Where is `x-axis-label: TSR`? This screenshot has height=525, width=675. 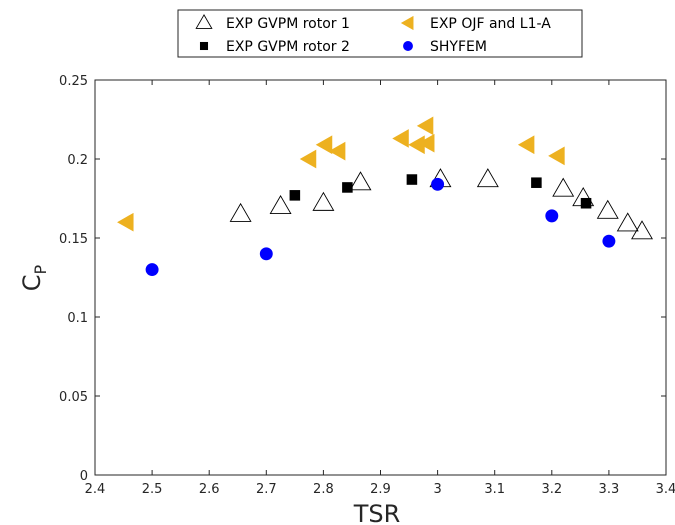
x-axis-label: TSR is located at coordinates (377, 512).